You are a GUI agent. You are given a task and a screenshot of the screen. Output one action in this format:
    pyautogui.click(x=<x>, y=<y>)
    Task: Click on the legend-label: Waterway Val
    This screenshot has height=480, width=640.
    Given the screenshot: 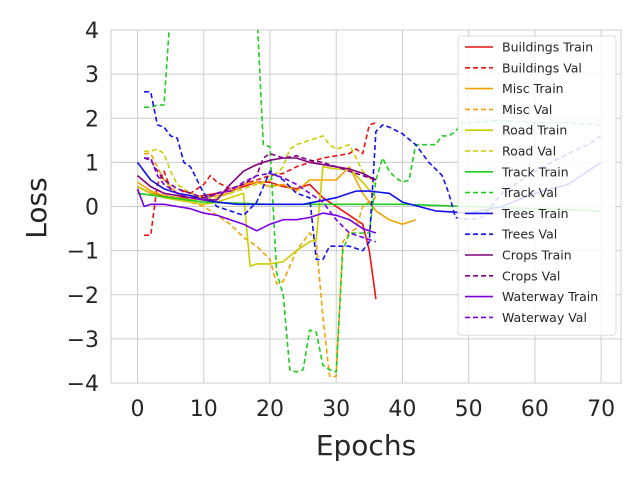 What is the action you would take?
    pyautogui.click(x=544, y=317)
    